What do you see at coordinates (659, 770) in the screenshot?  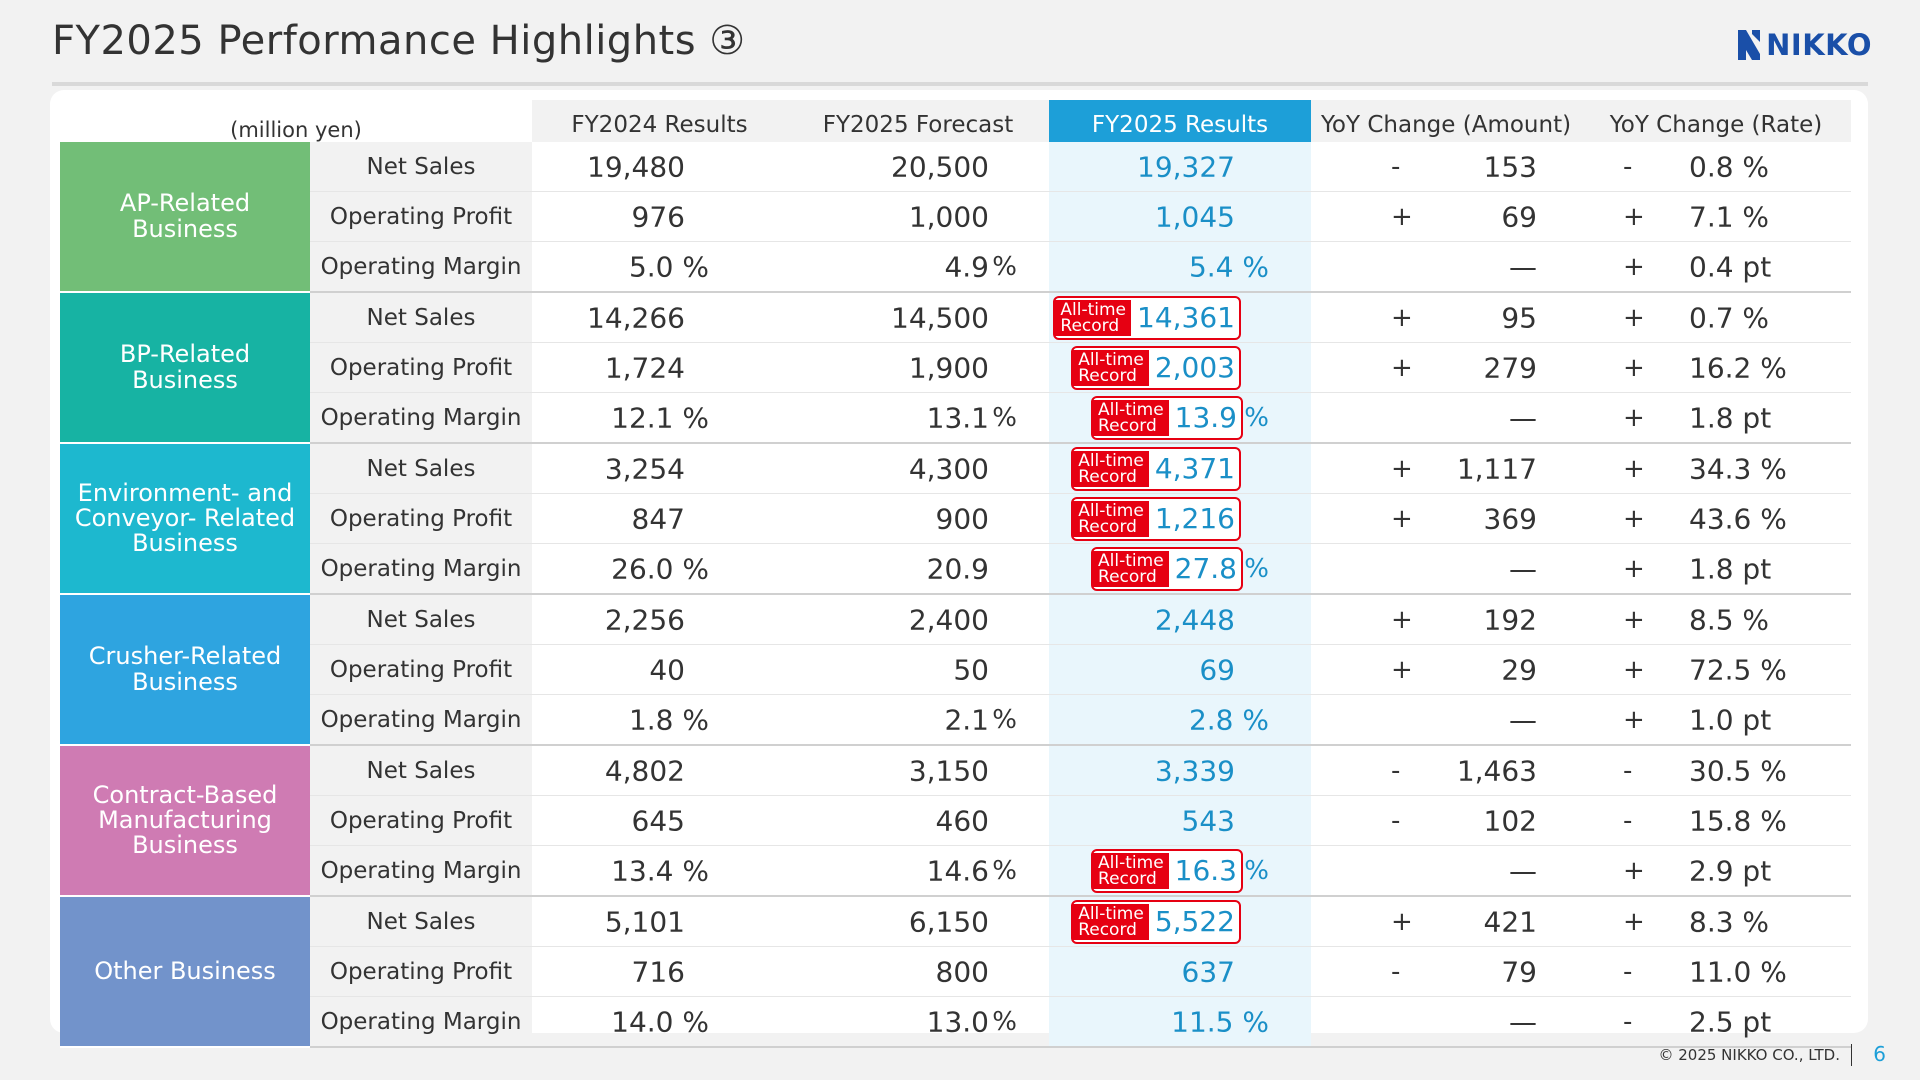 I see `fy2024-cell: 4,802` at bounding box center [659, 770].